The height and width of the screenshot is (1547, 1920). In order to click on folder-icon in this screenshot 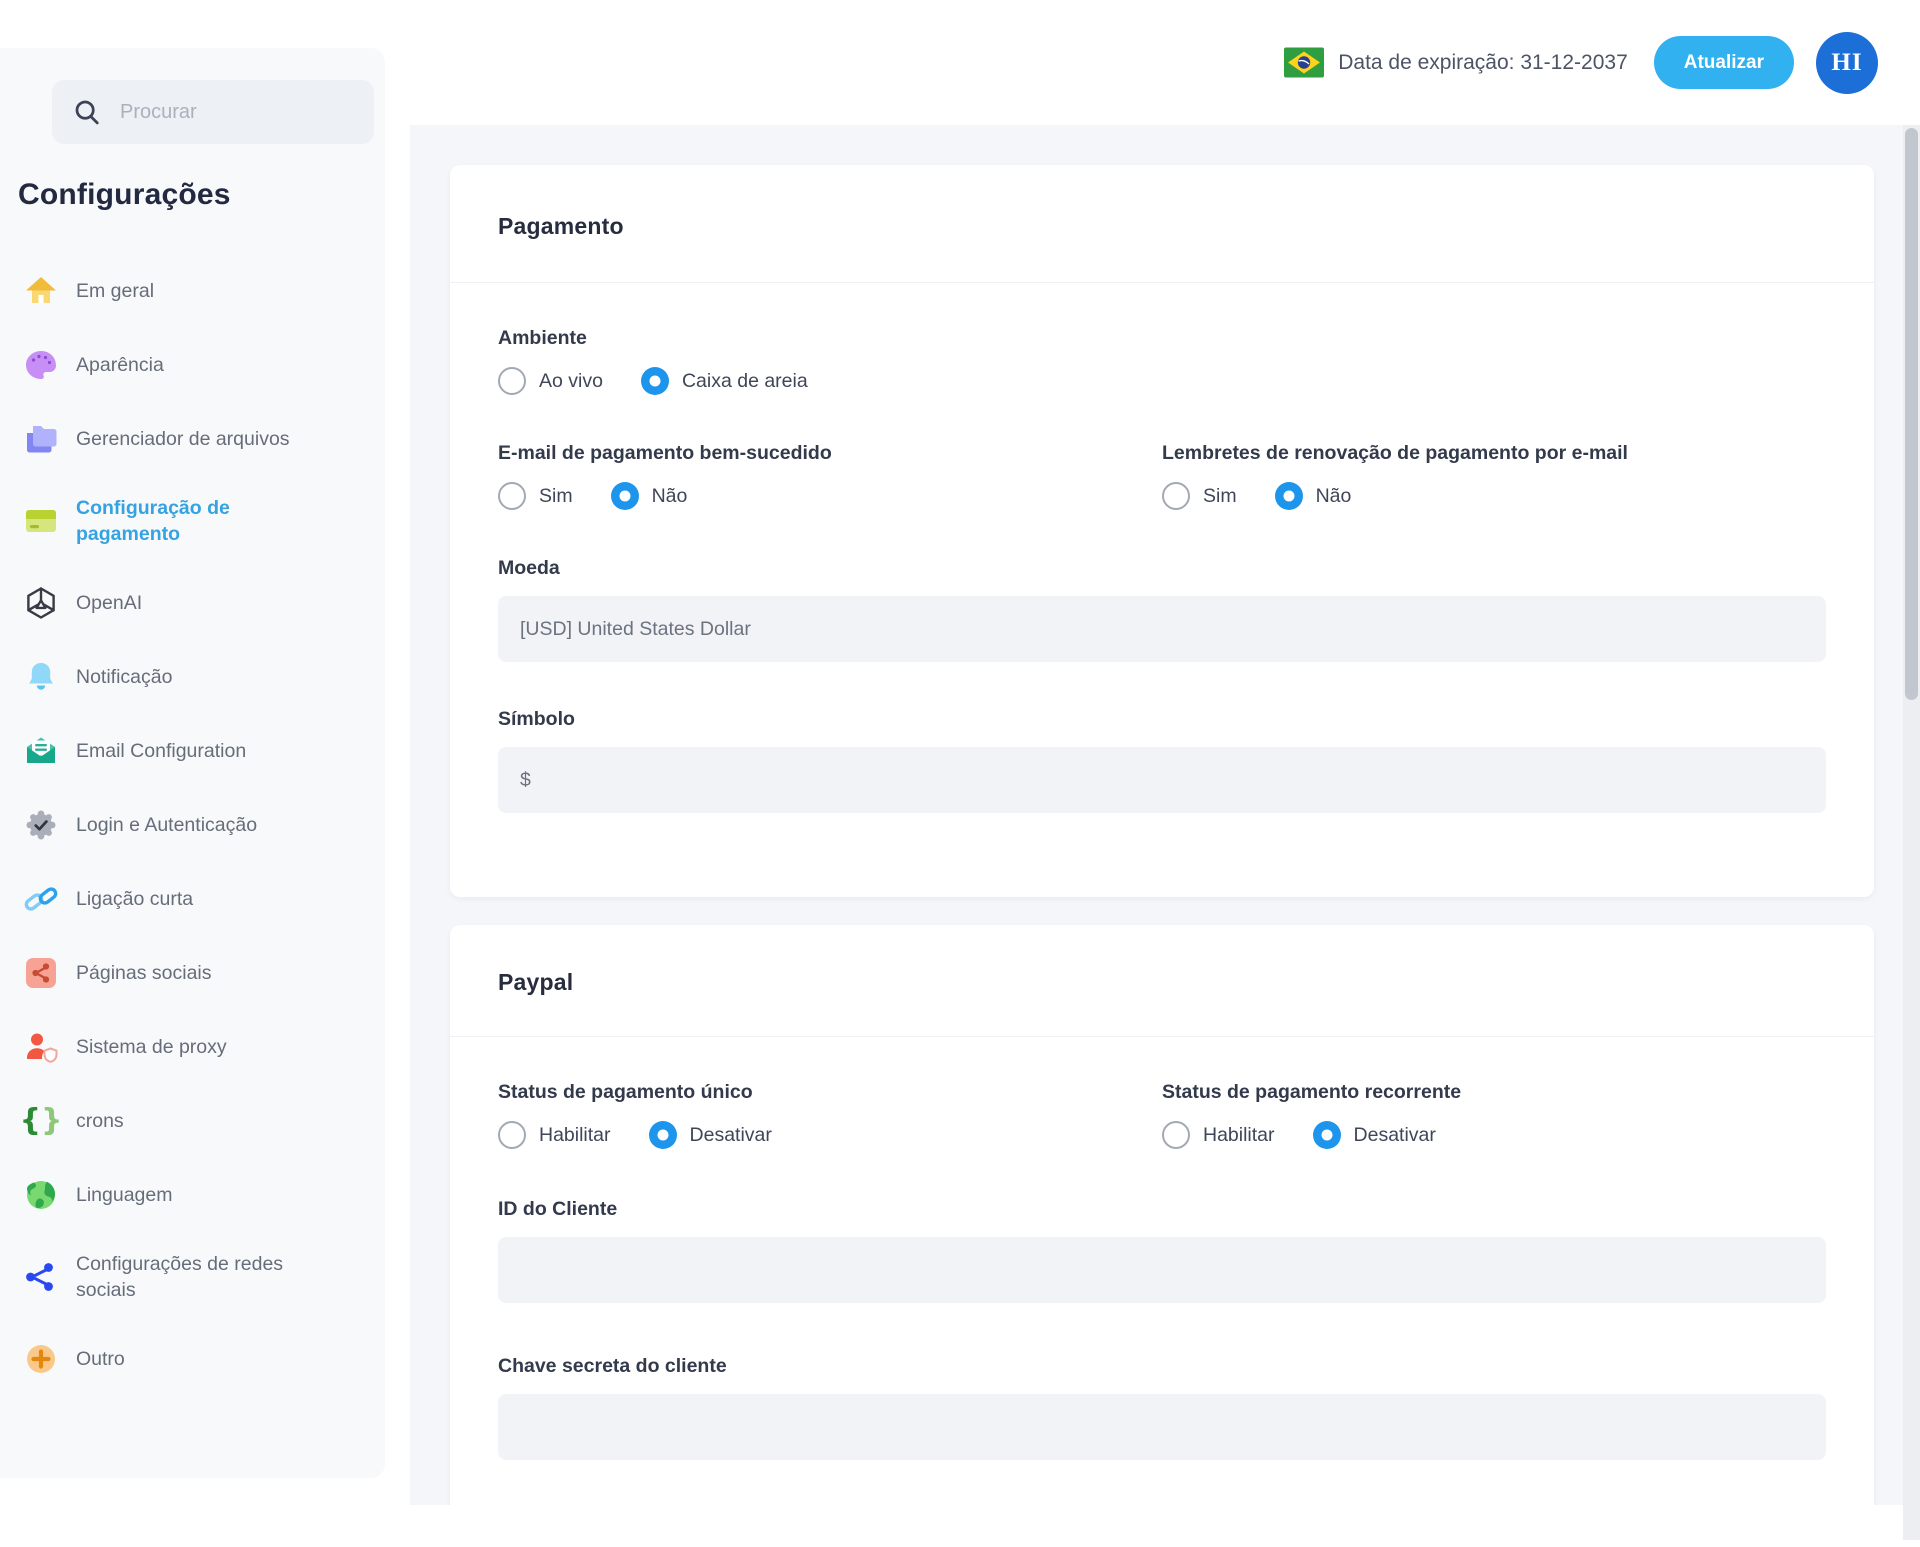, I will do `click(41, 439)`.